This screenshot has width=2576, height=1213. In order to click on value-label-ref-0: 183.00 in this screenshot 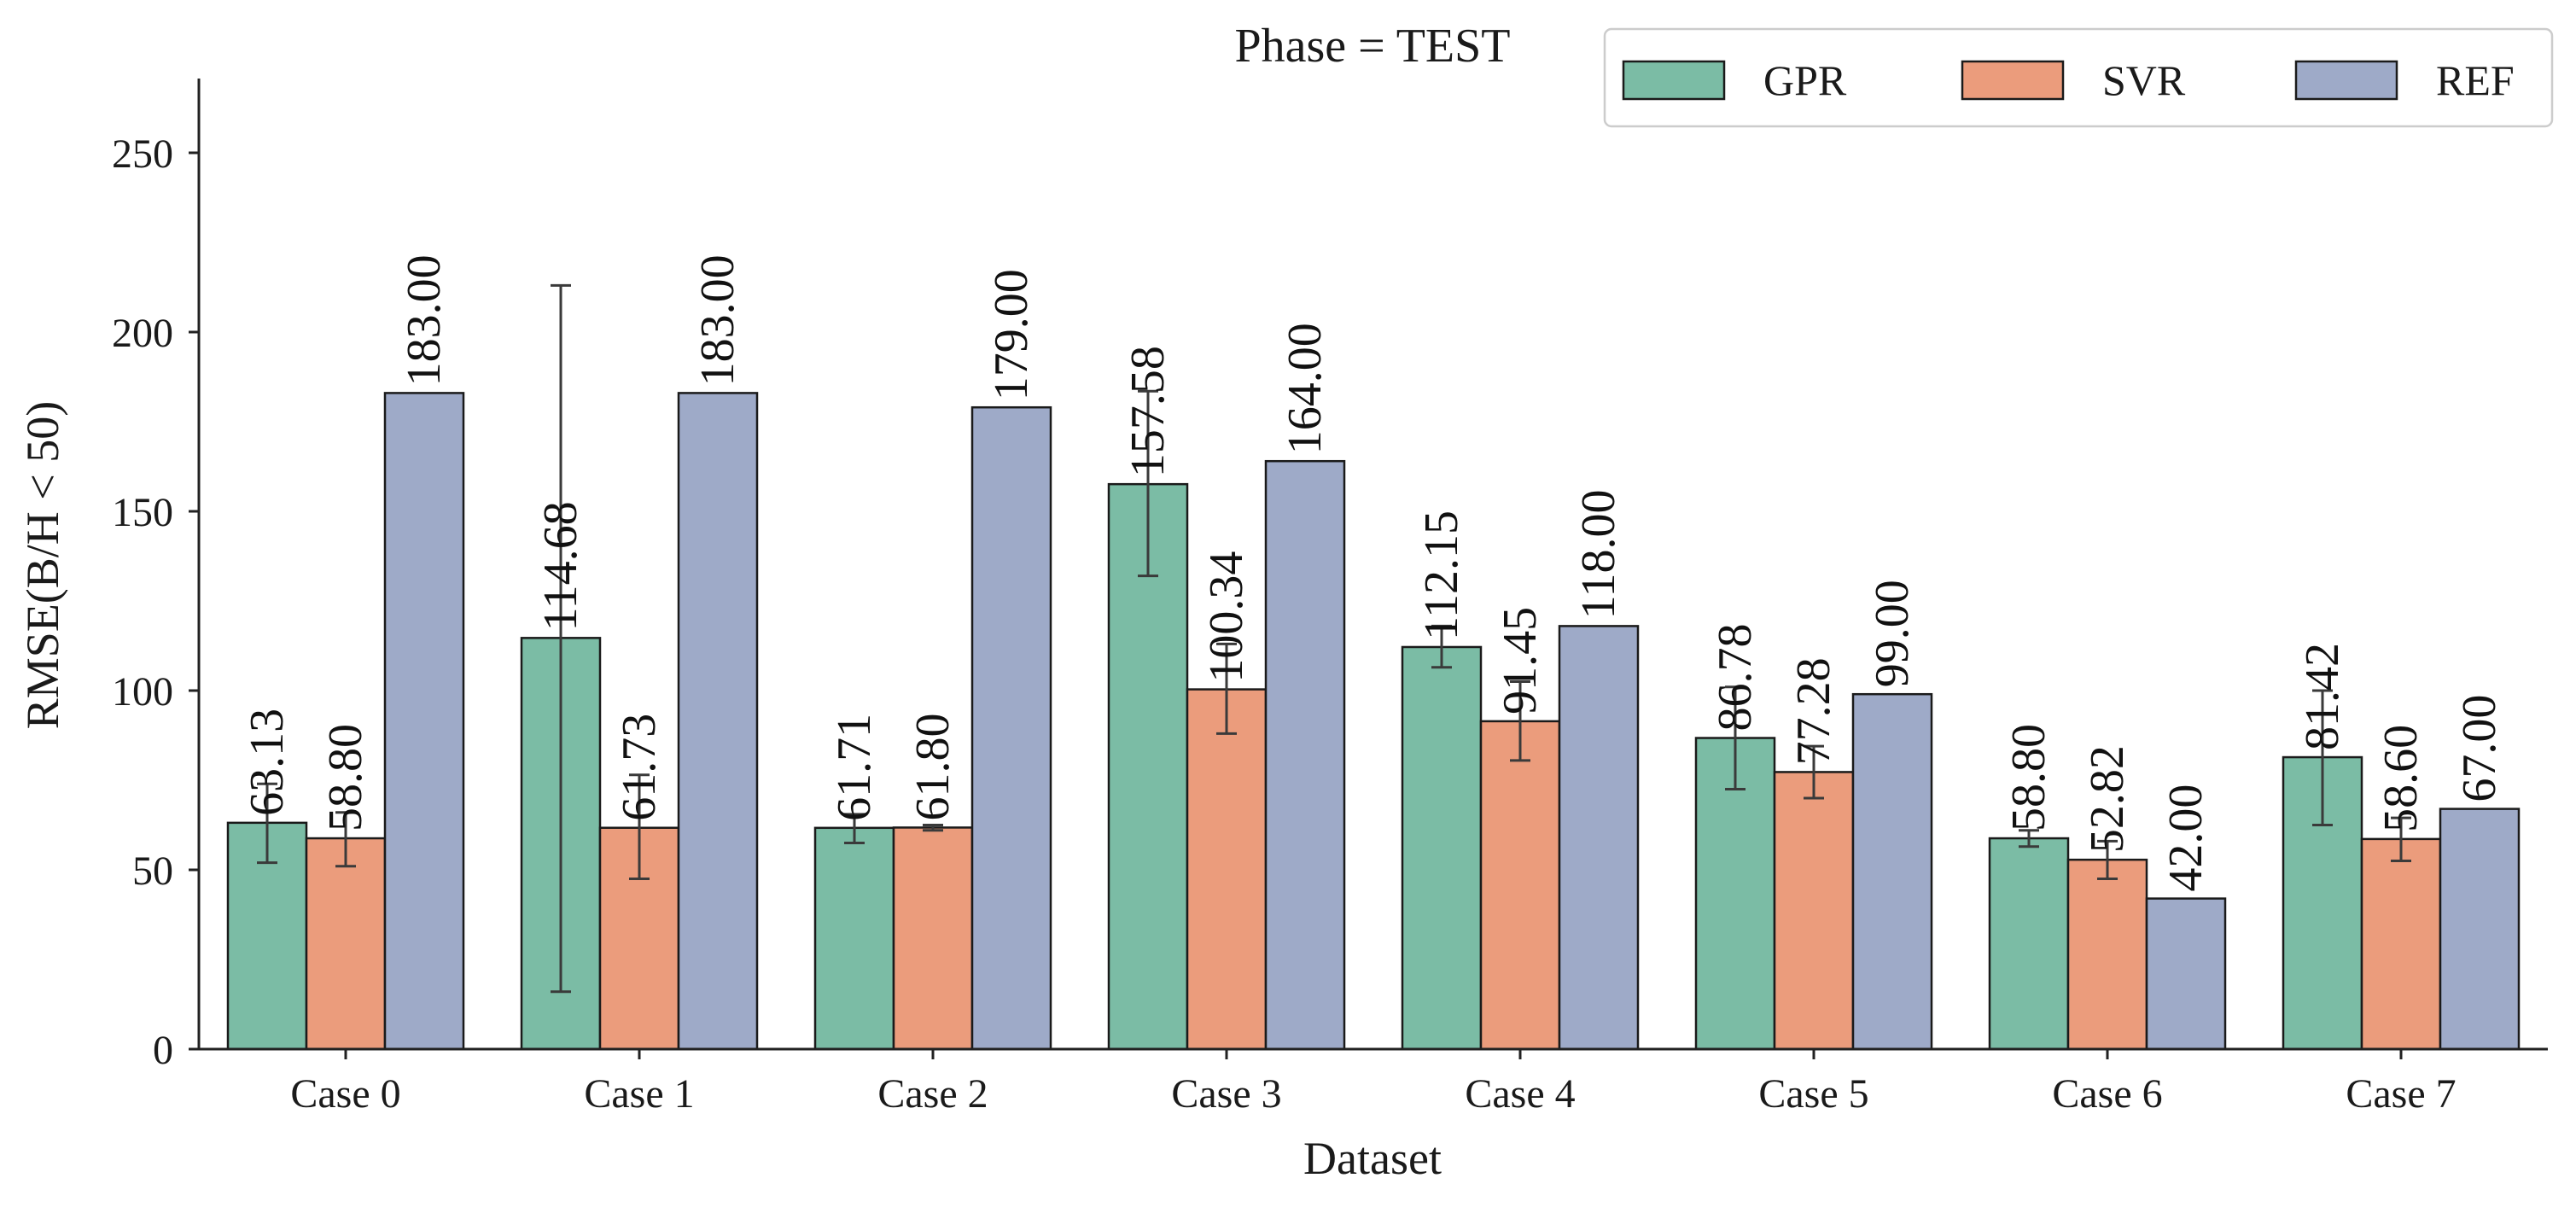, I will do `click(424, 320)`.